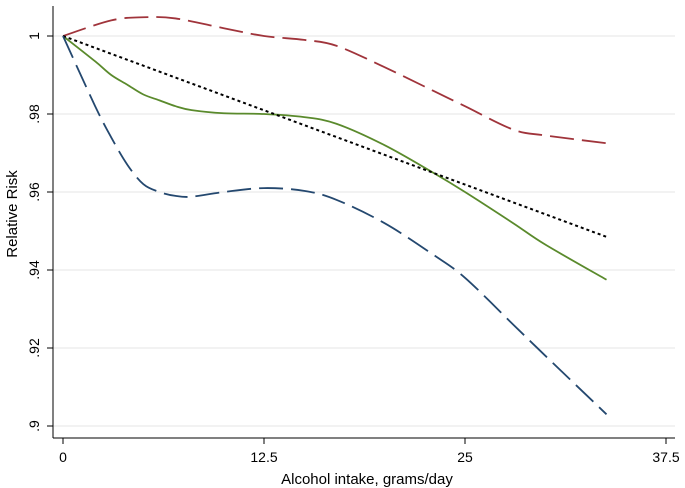  I want to click on y-tick-label: .92, so click(34, 348).